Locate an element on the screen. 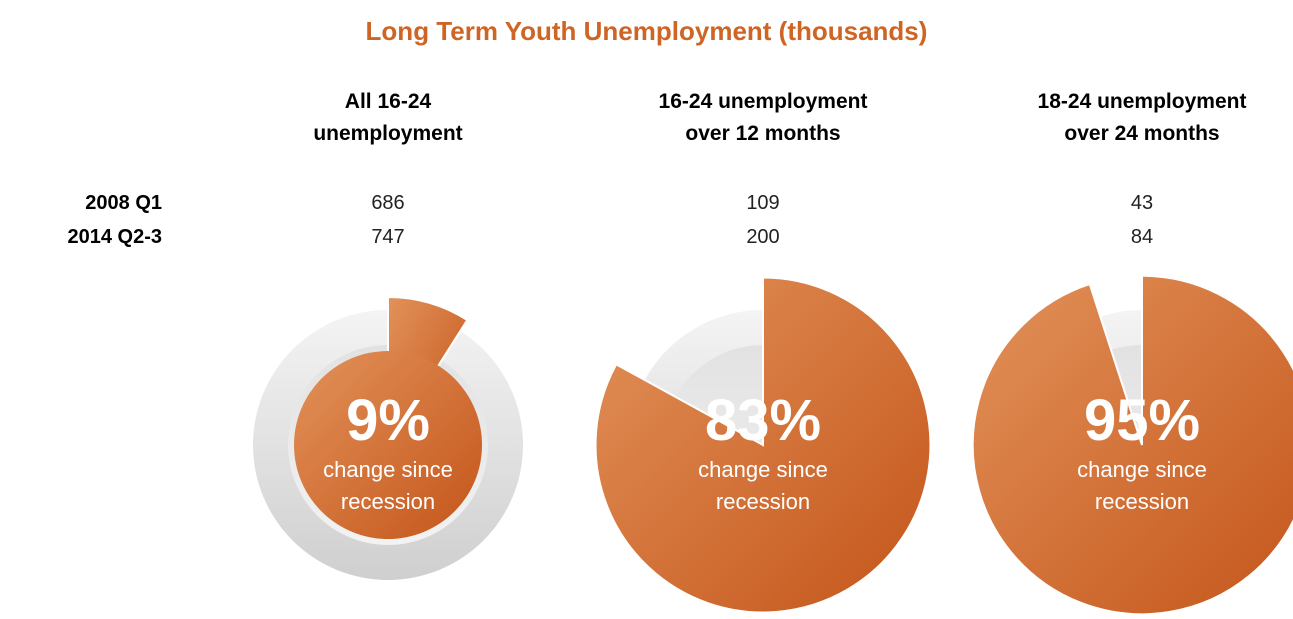 This screenshot has width=1293, height=619. column-header-all-16-24: All 16-24 unemployment is located at coordinates (388, 118).